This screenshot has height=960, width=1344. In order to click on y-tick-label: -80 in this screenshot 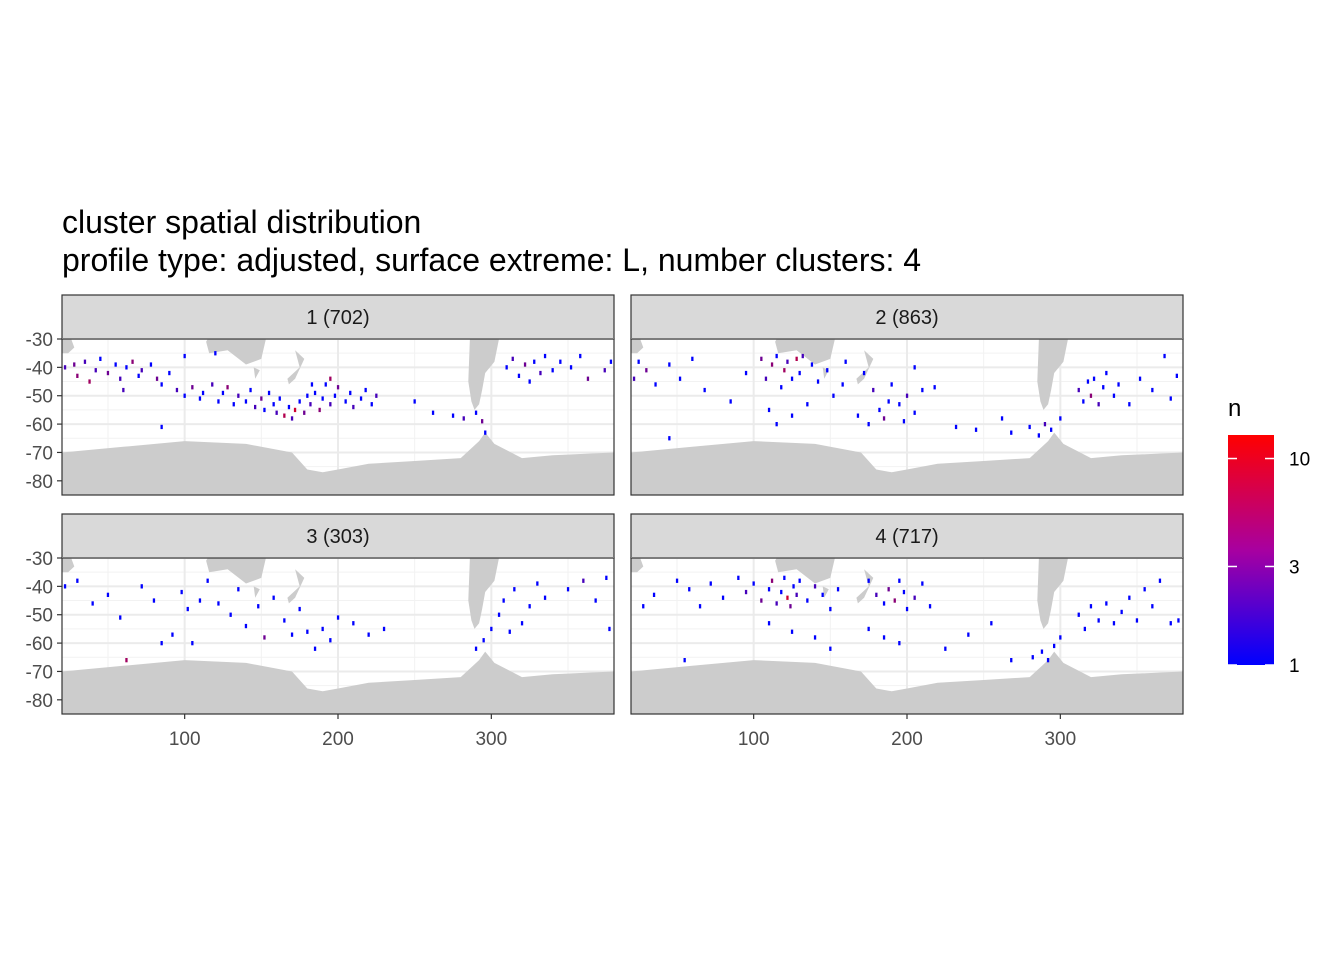, I will do `click(39, 482)`.